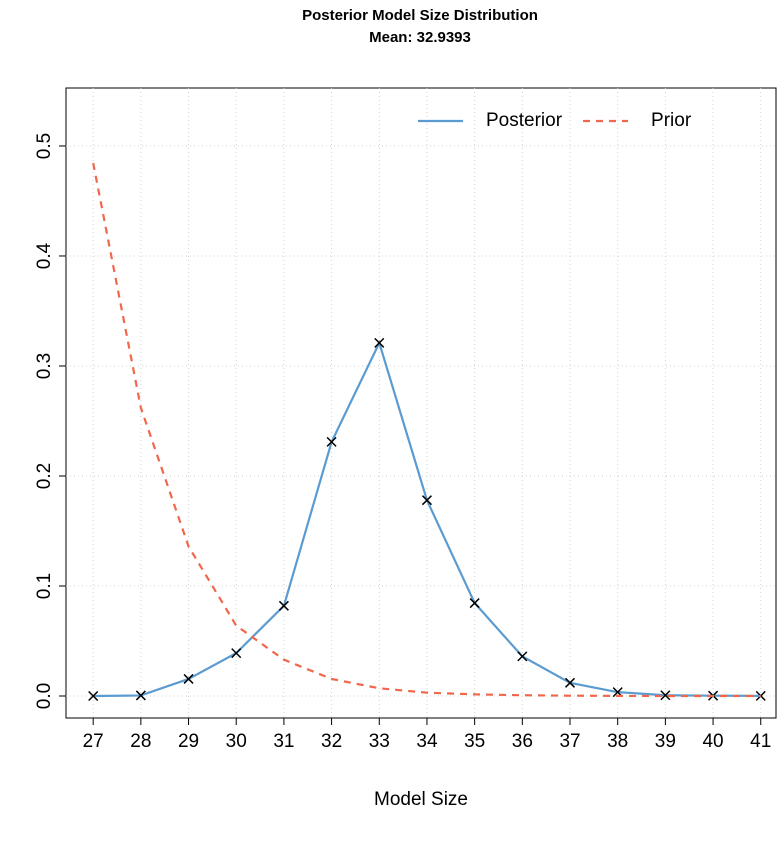  What do you see at coordinates (44, 366) in the screenshot?
I see `y-tick-label: 0.3` at bounding box center [44, 366].